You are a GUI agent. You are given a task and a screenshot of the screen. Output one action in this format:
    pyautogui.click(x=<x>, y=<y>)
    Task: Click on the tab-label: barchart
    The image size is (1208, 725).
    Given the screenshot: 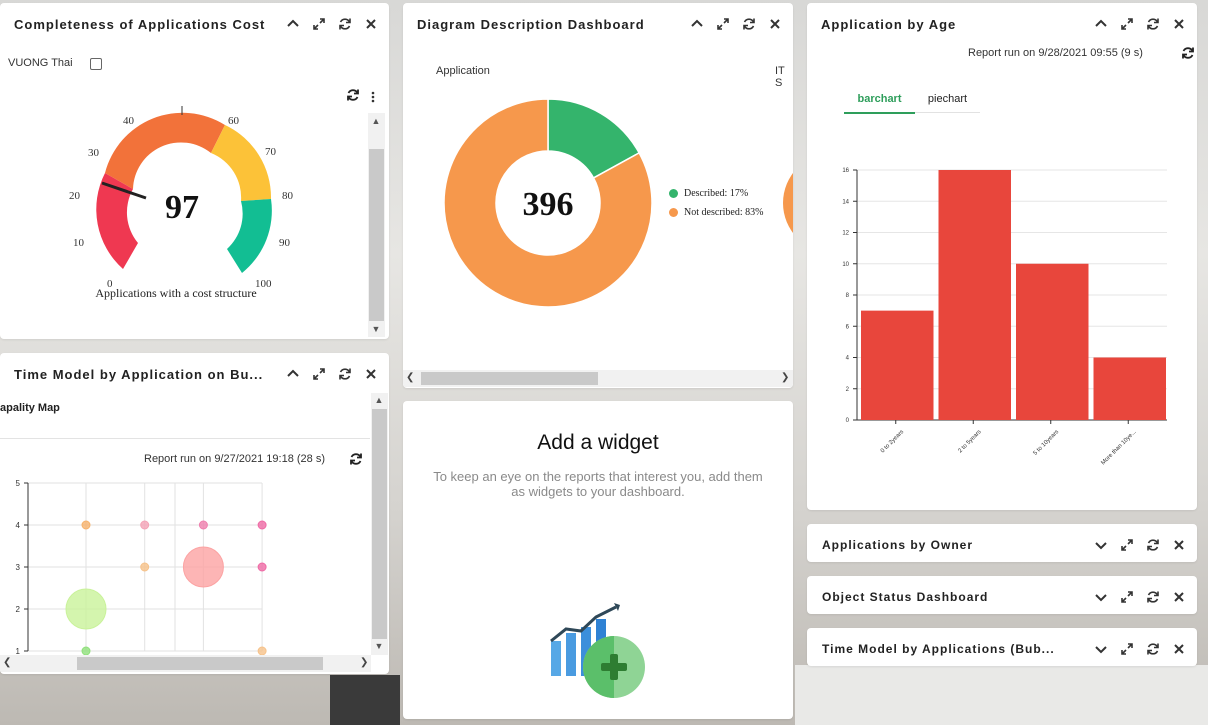 What is the action you would take?
    pyautogui.click(x=879, y=99)
    